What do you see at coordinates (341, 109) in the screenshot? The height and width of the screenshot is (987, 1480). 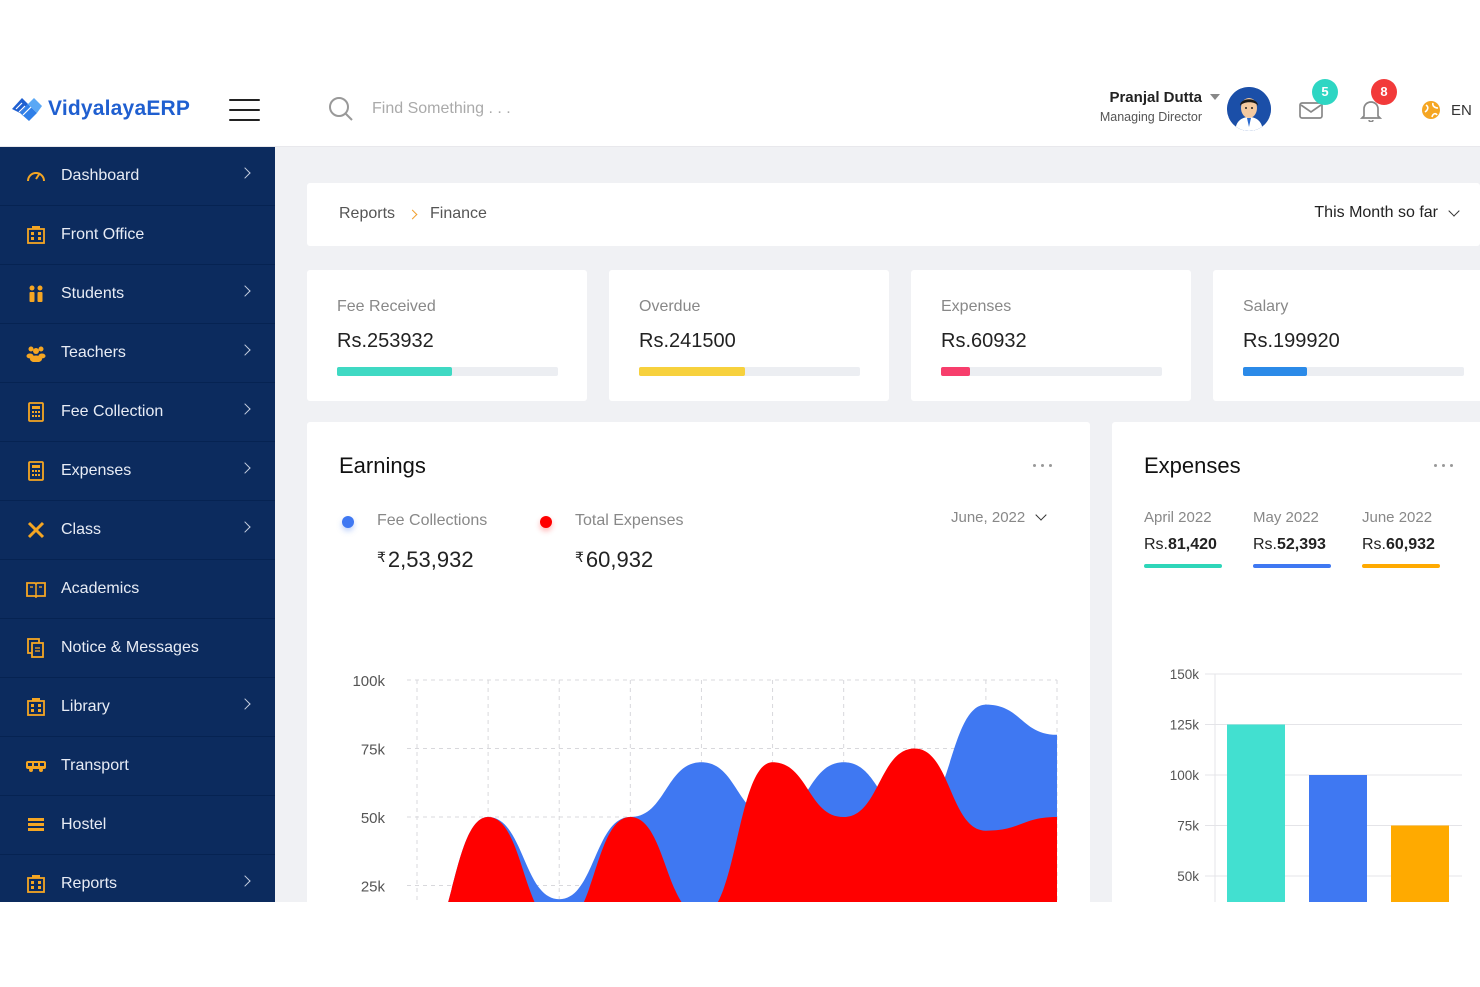 I see `search-icon` at bounding box center [341, 109].